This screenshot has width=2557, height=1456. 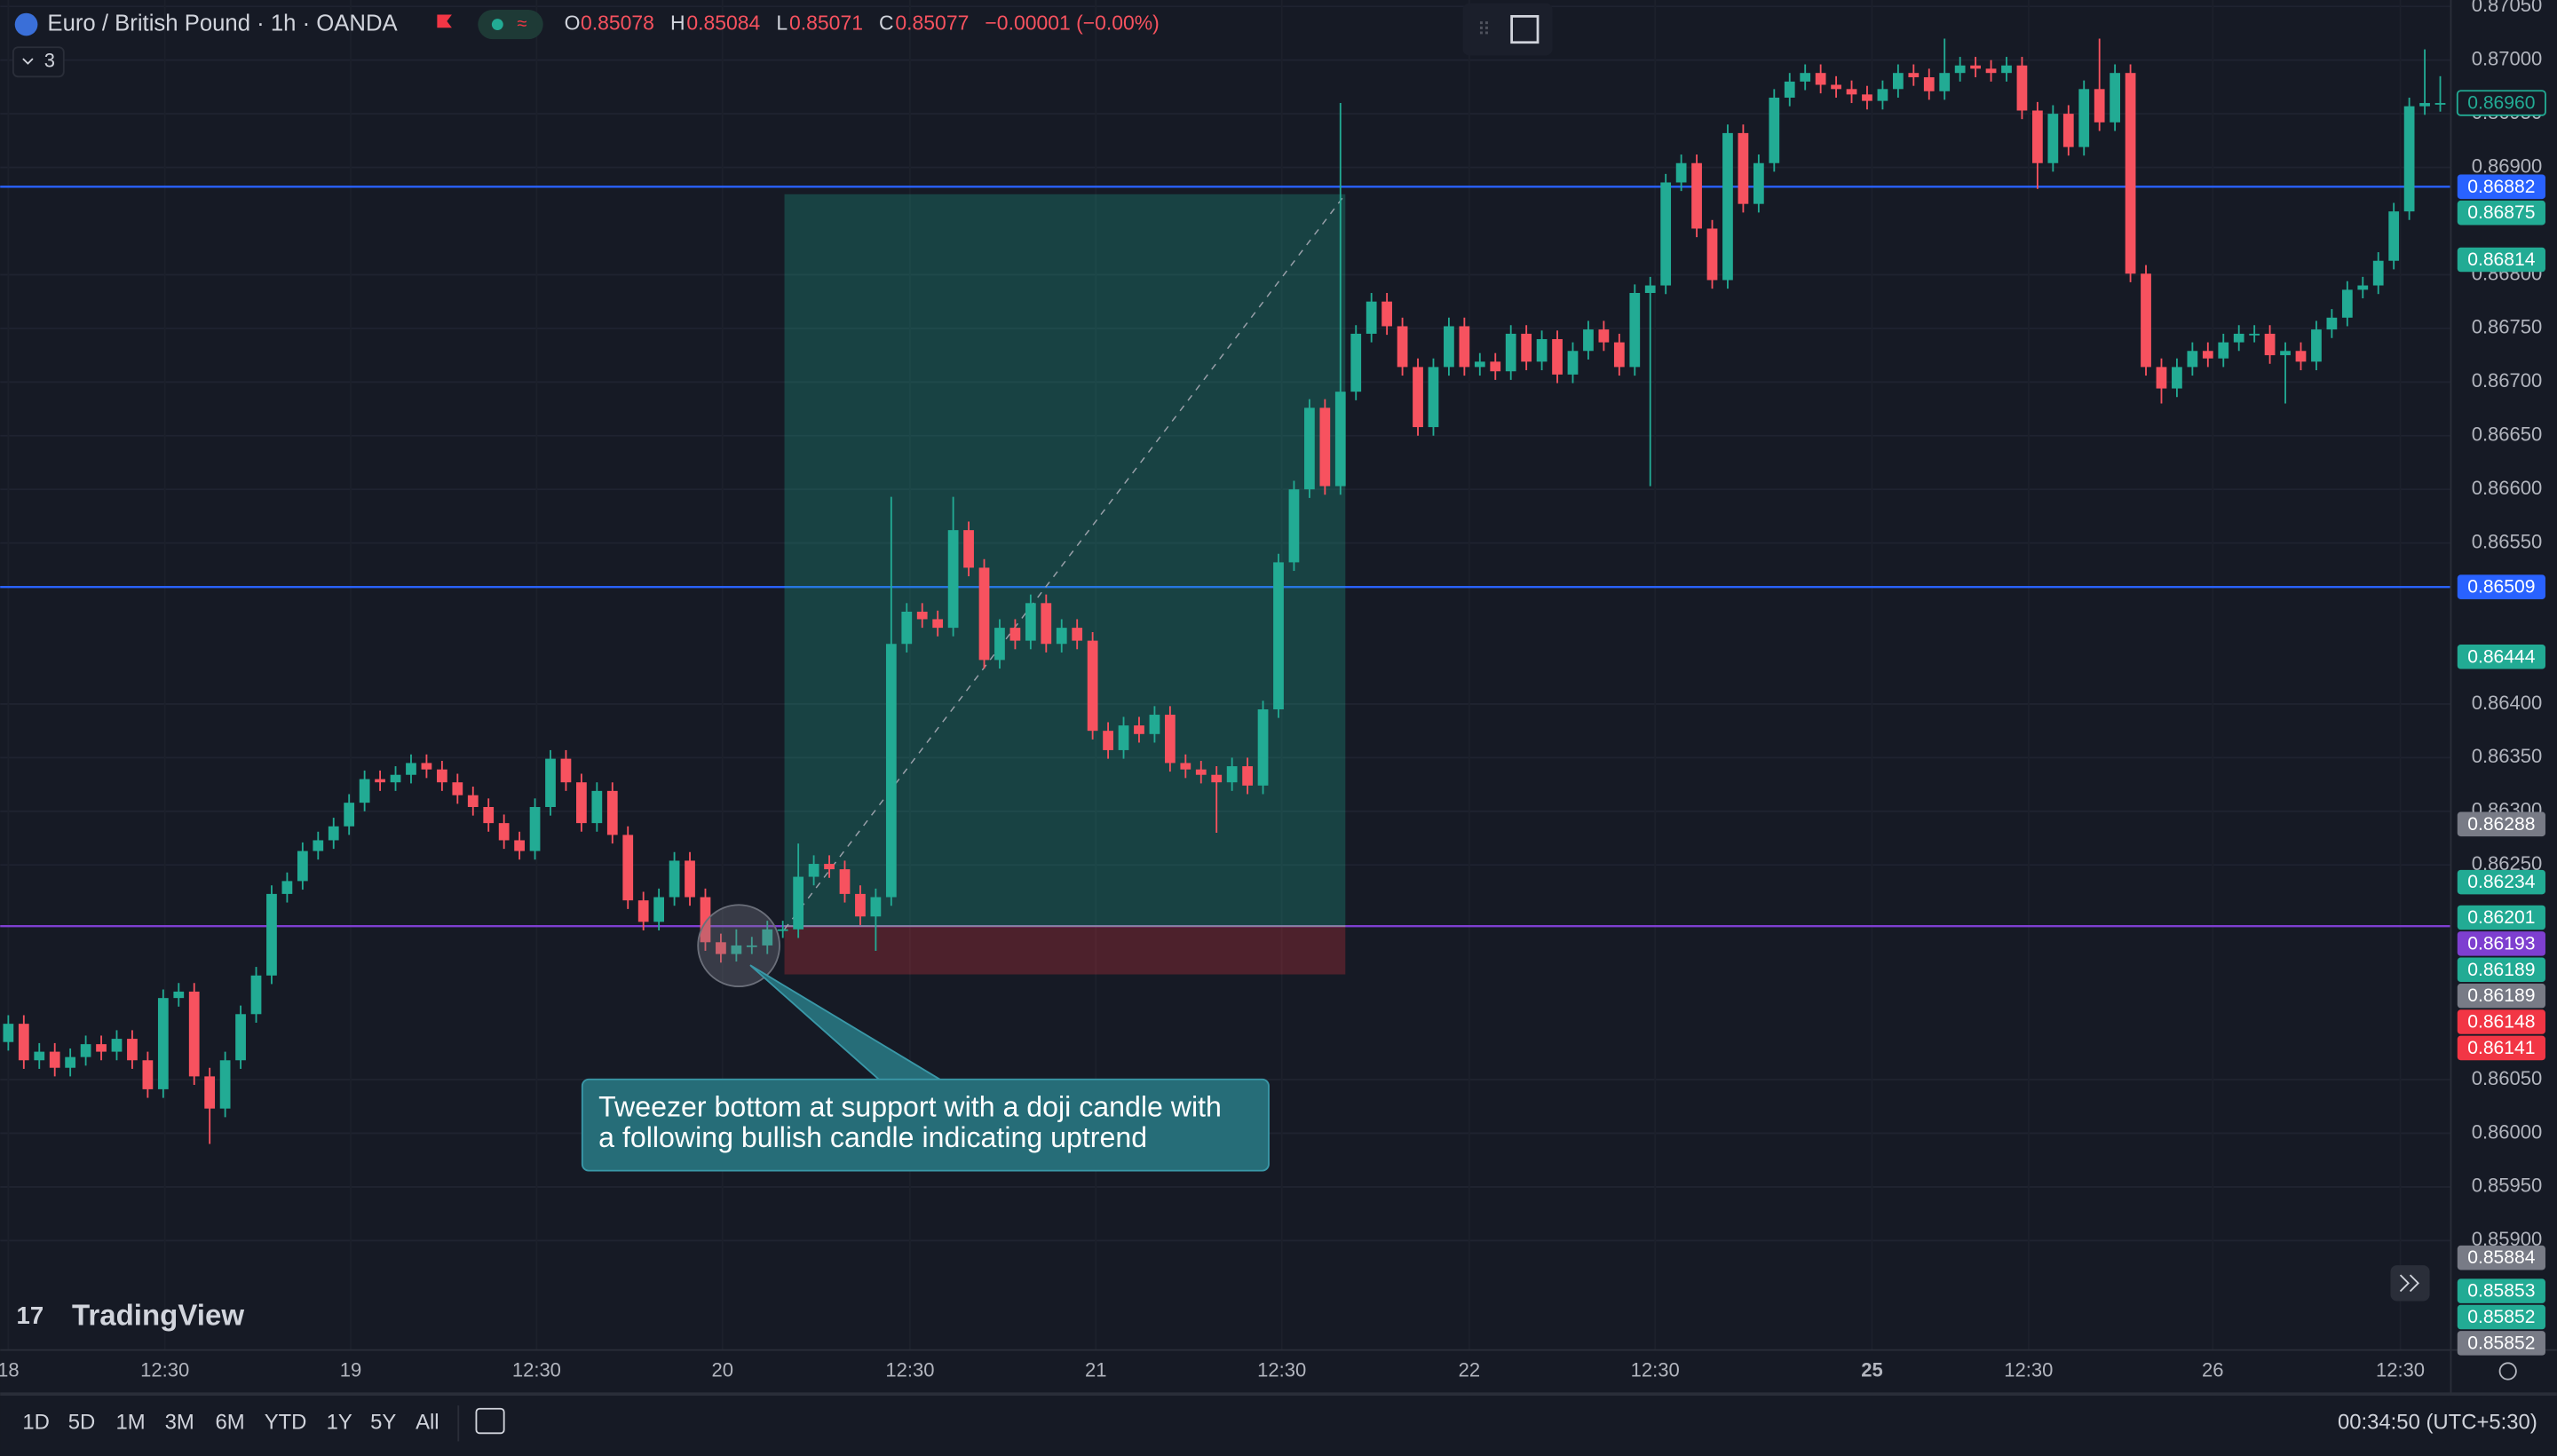 I want to click on price-tag-label: 0.85853, so click(x=2501, y=1291).